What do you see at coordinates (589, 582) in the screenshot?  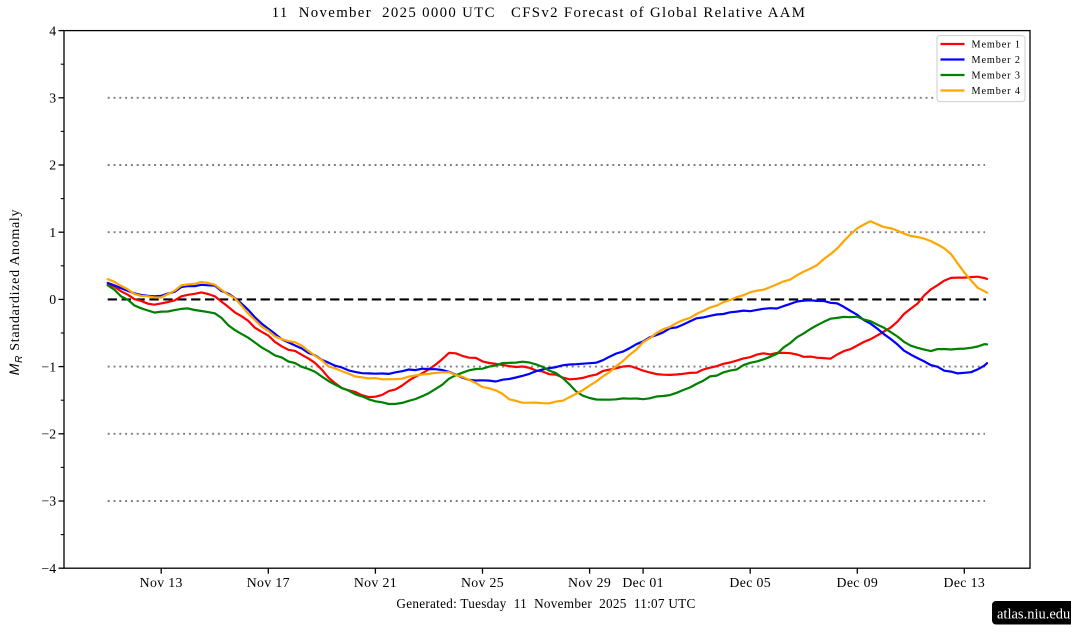 I see `svg-text: Nov 29` at bounding box center [589, 582].